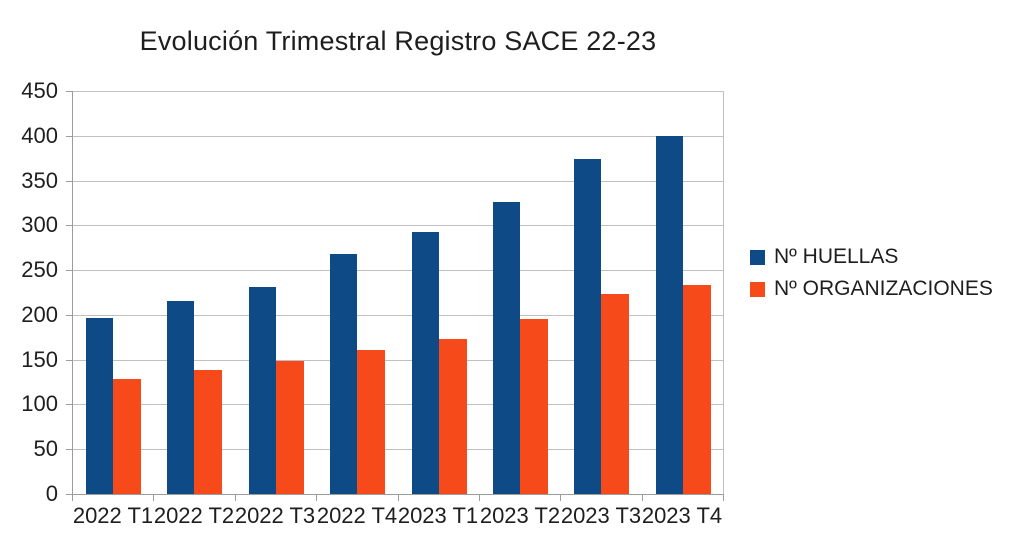  Describe the element at coordinates (601, 515) in the screenshot. I see `x-tick-label: 2023 T3` at that location.